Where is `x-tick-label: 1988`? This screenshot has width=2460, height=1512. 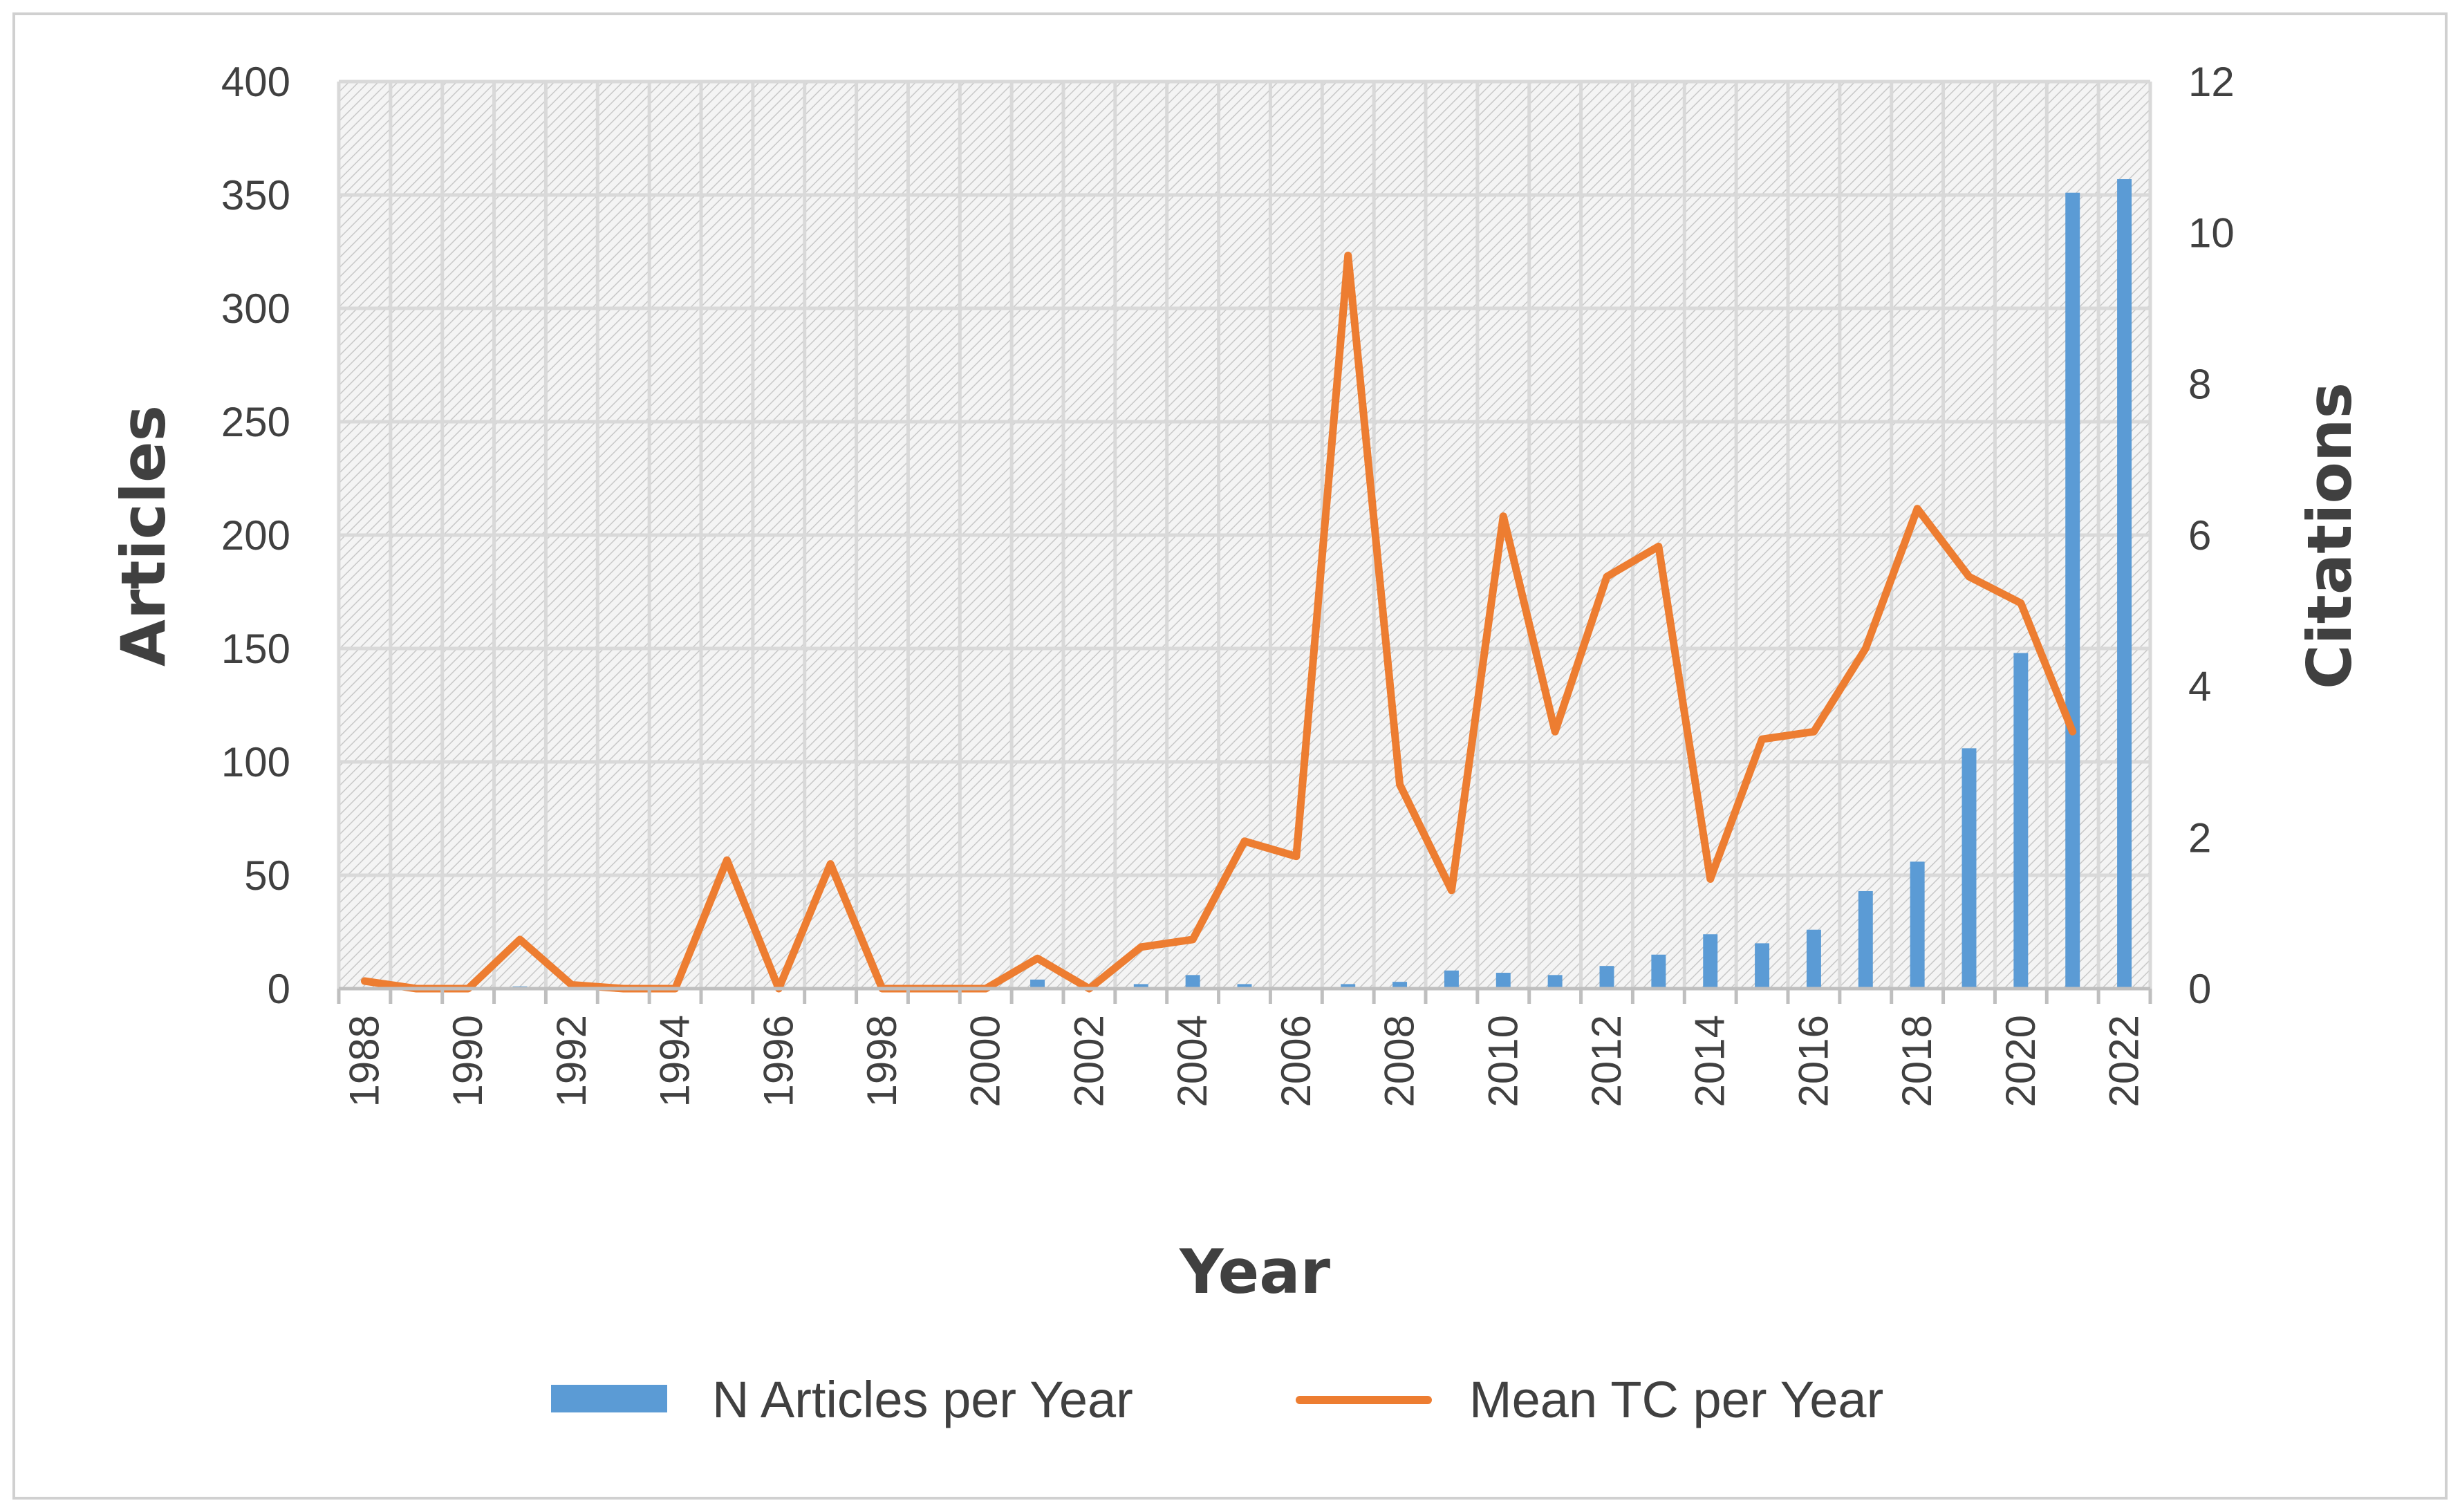 x-tick-label: 1988 is located at coordinates (364, 1061).